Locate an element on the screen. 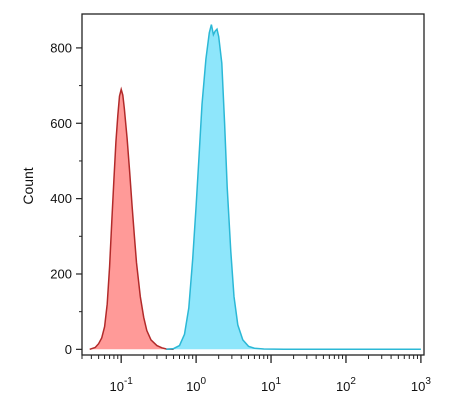 This screenshot has height=409, width=450. y-tick-label: 600 is located at coordinates (61, 123).